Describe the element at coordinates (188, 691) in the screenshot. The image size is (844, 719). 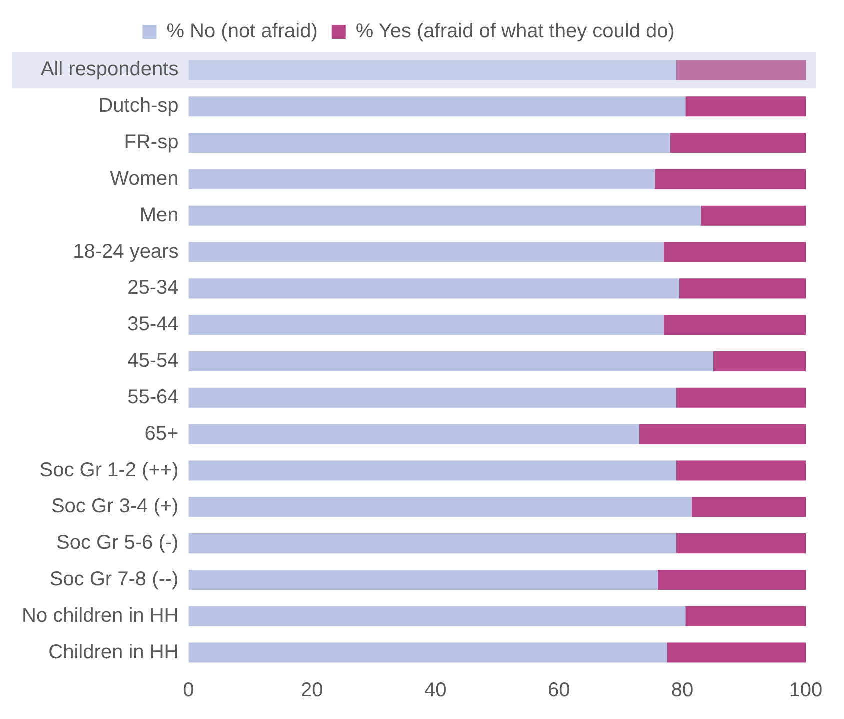
I see `x-tick-label: 0` at that location.